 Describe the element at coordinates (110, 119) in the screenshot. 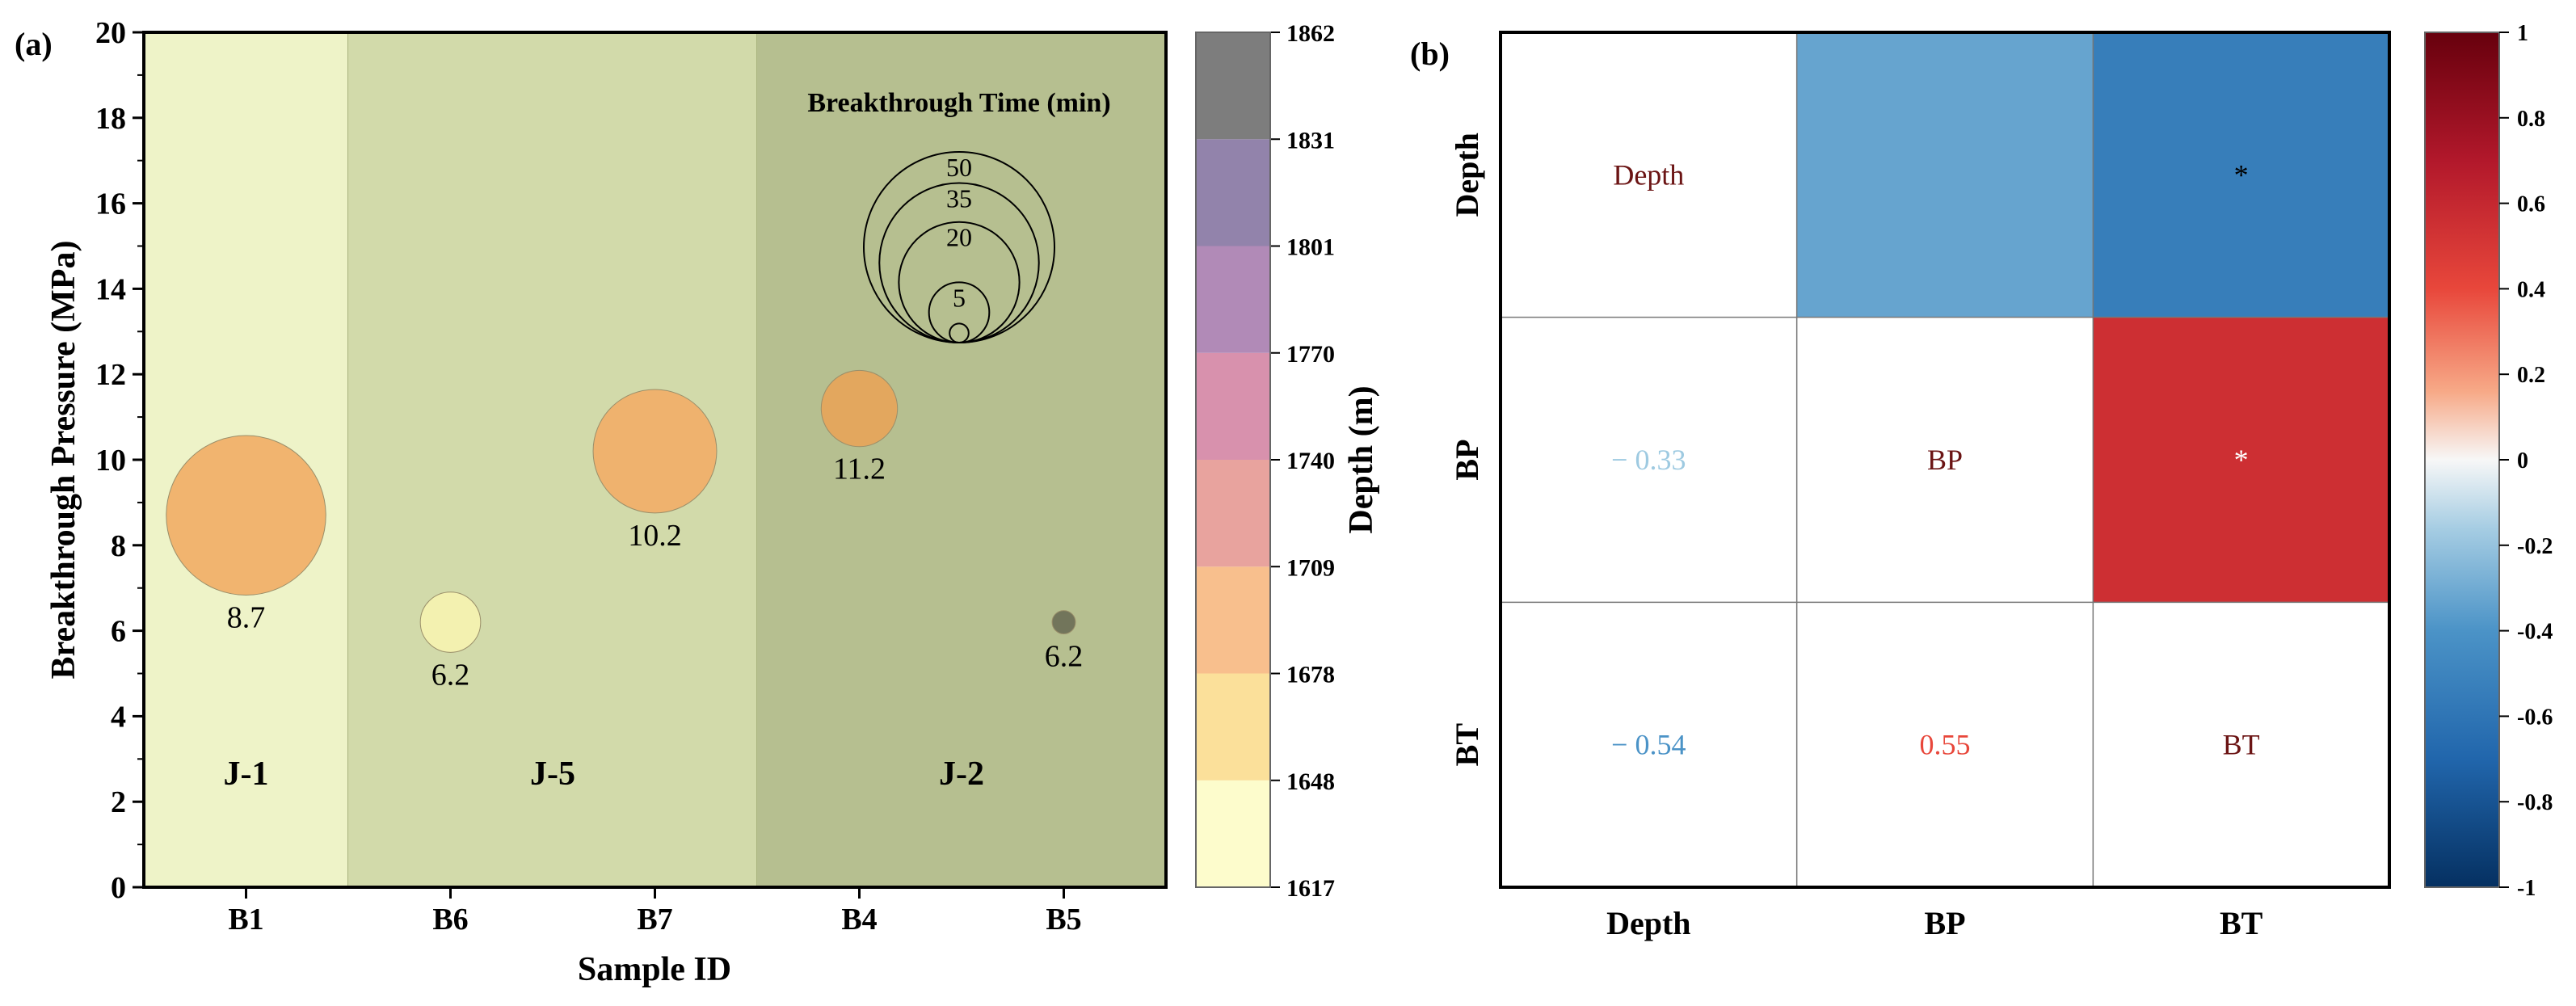

I see `a-y-tick-label: 18` at that location.